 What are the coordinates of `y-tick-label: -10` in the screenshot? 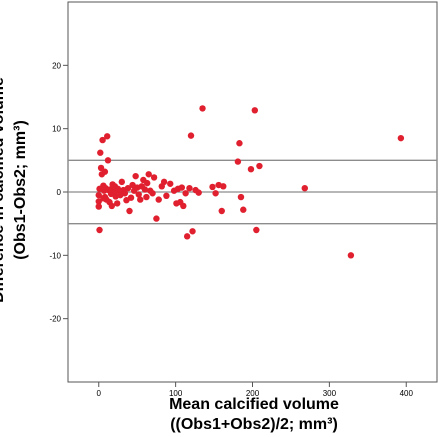 It's located at (55, 255).